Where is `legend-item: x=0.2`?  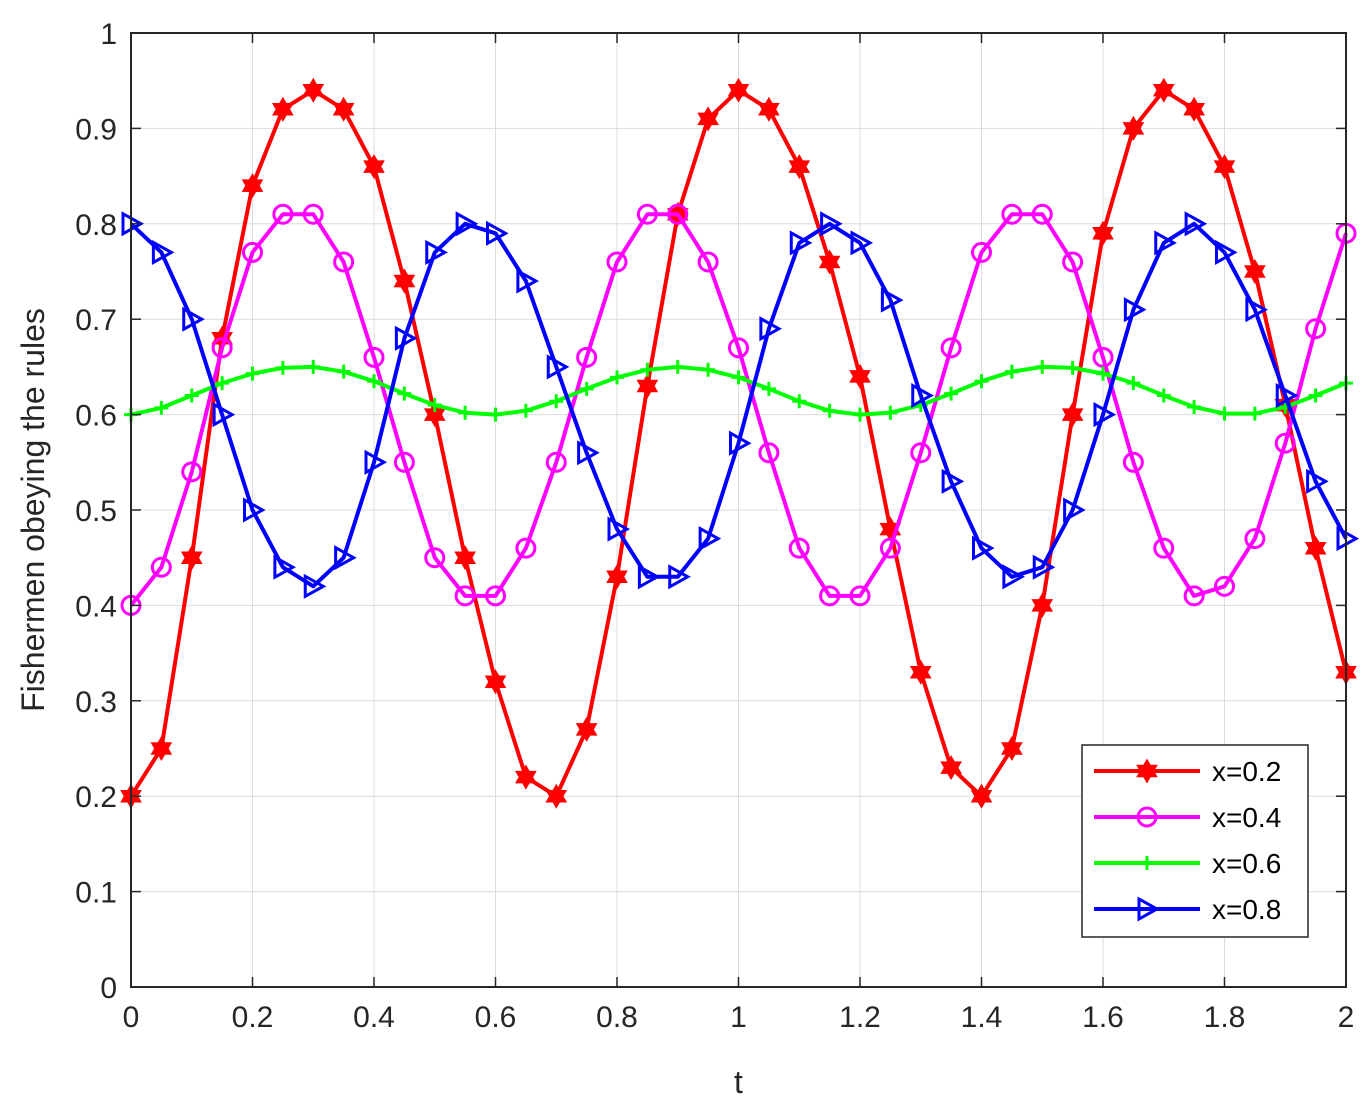 legend-item: x=0.2 is located at coordinates (1187, 771).